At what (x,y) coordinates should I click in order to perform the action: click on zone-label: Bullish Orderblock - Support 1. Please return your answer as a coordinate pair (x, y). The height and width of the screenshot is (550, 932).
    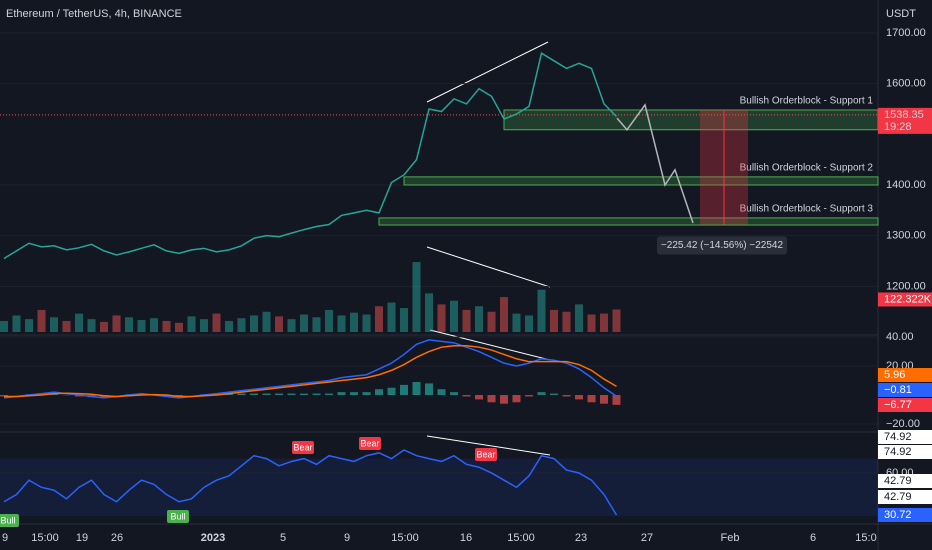
    Looking at the image, I should click on (807, 101).